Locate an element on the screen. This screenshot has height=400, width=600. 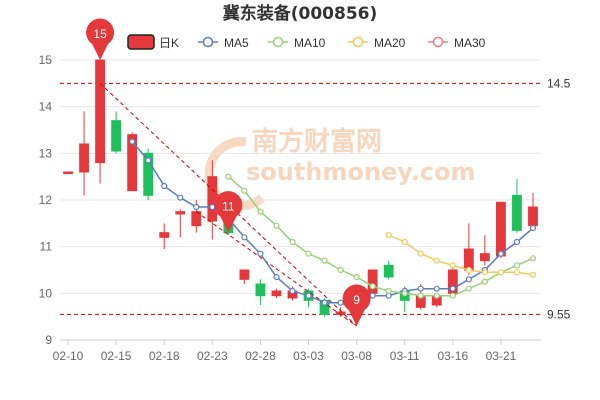
y-tick-label: 11 is located at coordinates (46, 247).